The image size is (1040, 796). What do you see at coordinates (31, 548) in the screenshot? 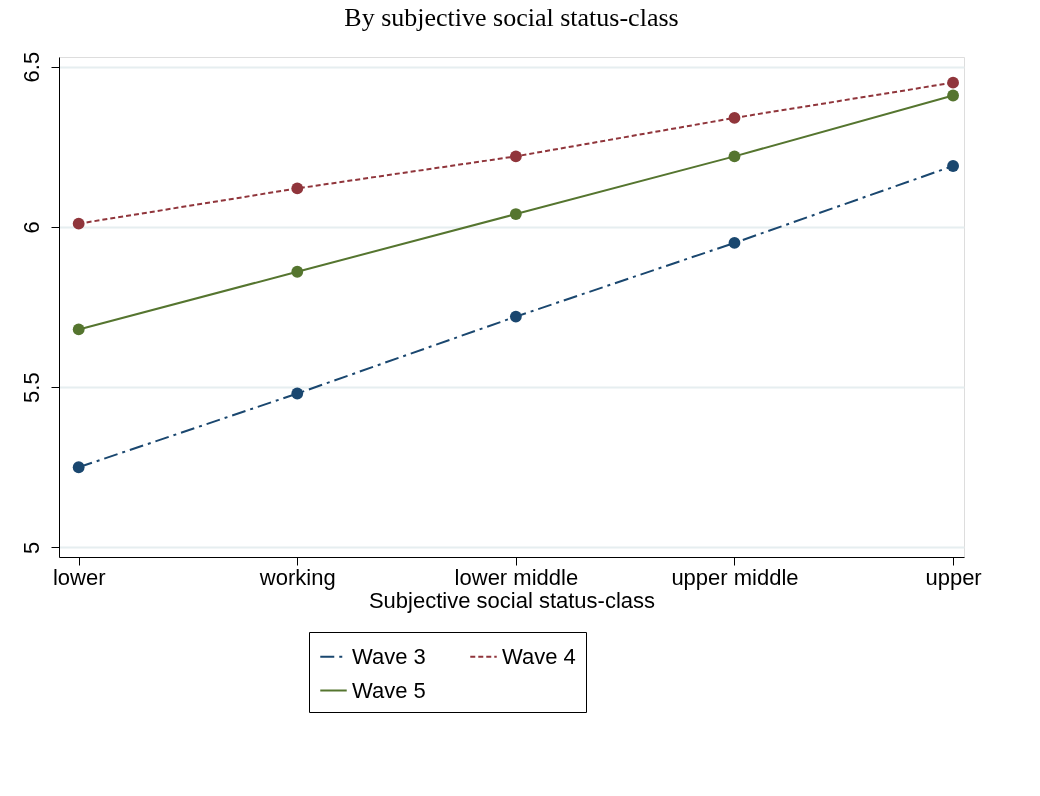
I see `y-tick-label: 5` at bounding box center [31, 548].